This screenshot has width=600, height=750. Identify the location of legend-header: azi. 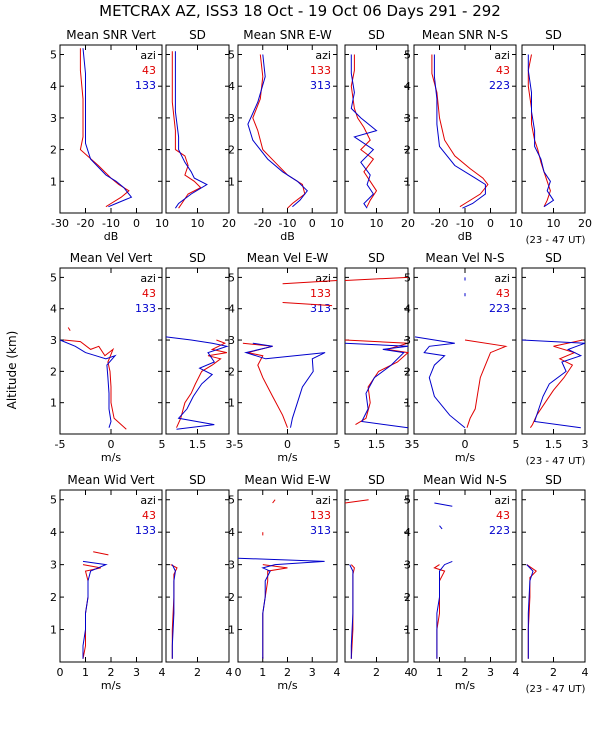
(148, 278).